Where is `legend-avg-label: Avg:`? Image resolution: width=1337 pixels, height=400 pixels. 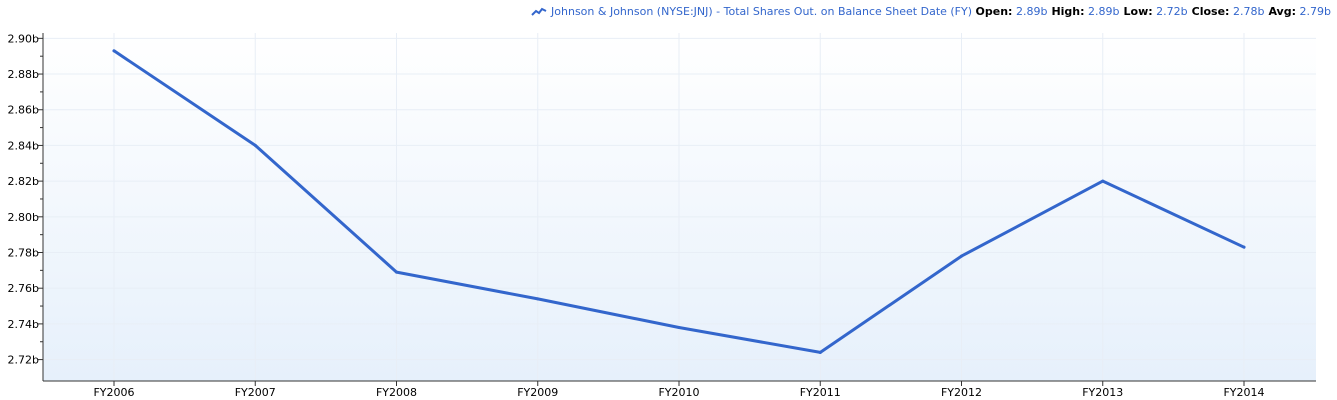 legend-avg-label: Avg: is located at coordinates (1282, 11).